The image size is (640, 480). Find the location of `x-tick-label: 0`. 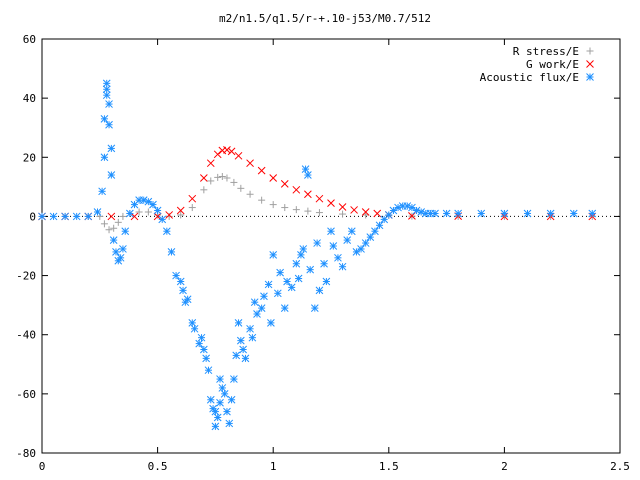

x-tick-label: 0 is located at coordinates (42, 466).